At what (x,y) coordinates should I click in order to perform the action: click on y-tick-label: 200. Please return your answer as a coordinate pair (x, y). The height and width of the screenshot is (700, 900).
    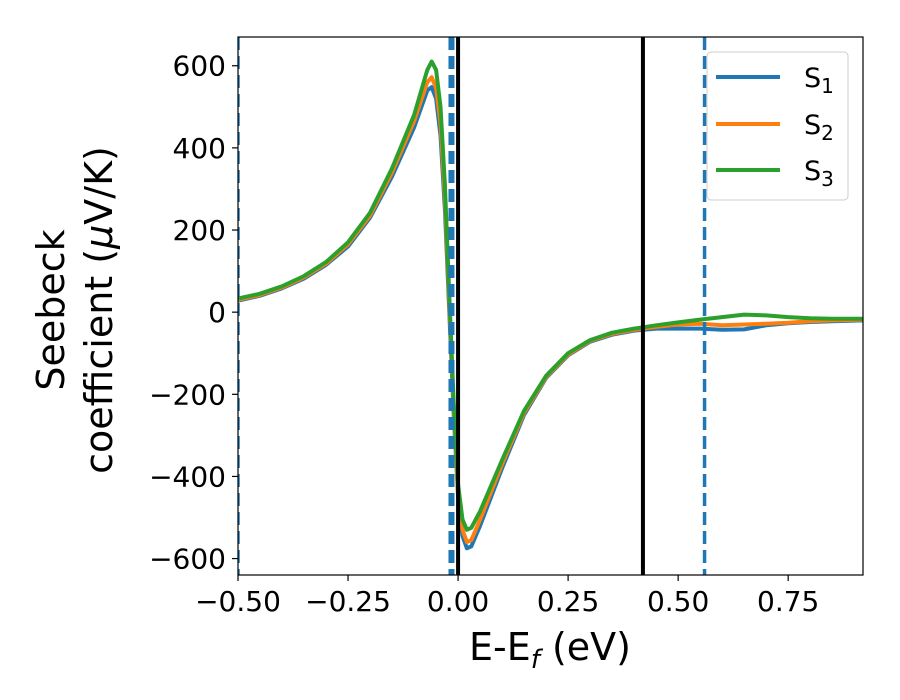
    Looking at the image, I should click on (199, 230).